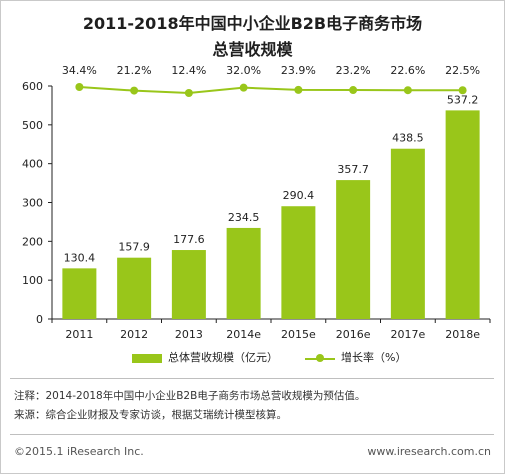 The image size is (505, 474). I want to click on growth-rate-label: 22.5%, so click(462, 70).